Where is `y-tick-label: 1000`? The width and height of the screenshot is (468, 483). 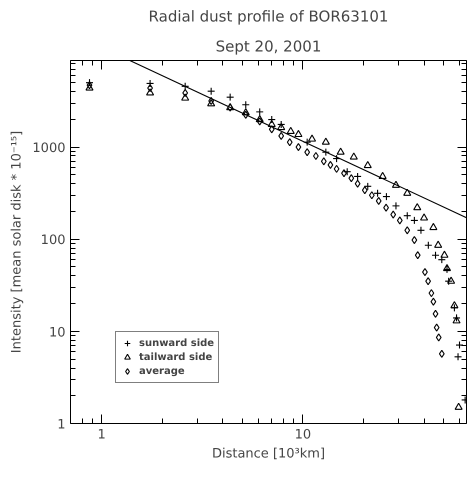
y-tick-label: 1000 is located at coordinates (49, 148).